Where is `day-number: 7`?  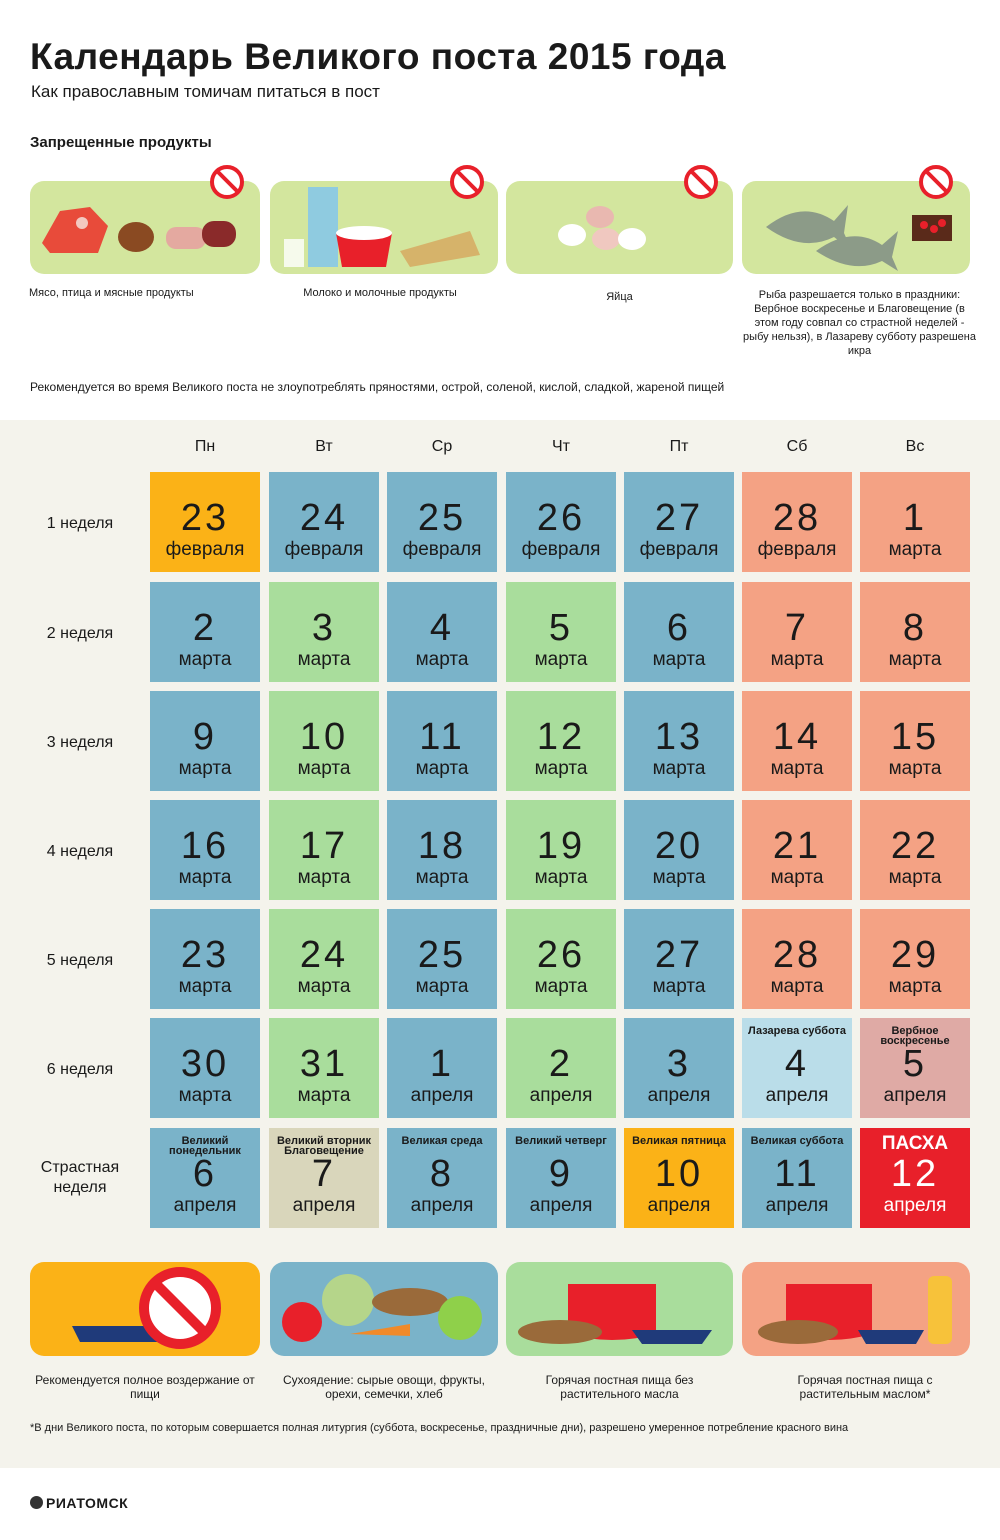
day-number: 7 is located at coordinates (797, 628).